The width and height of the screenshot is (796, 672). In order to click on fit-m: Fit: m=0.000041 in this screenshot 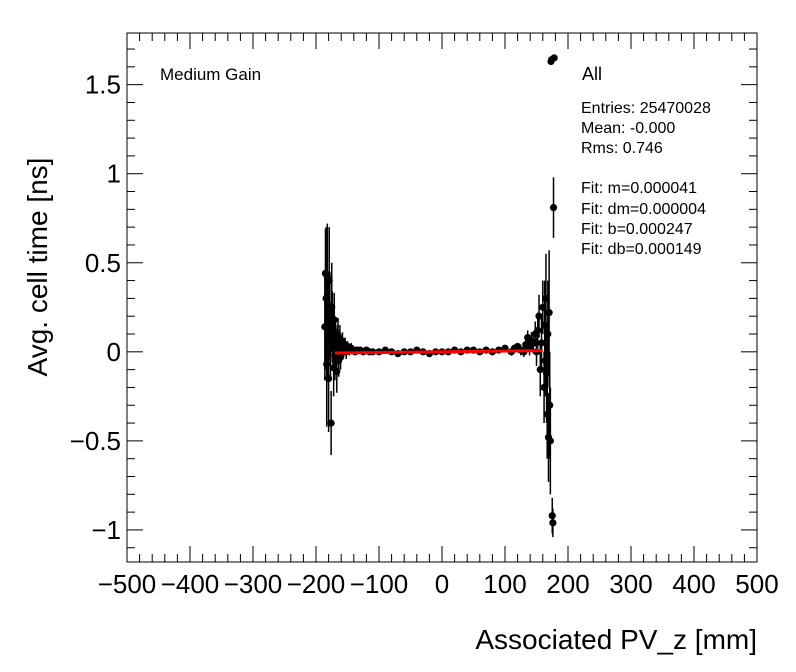, I will do `click(639, 188)`.